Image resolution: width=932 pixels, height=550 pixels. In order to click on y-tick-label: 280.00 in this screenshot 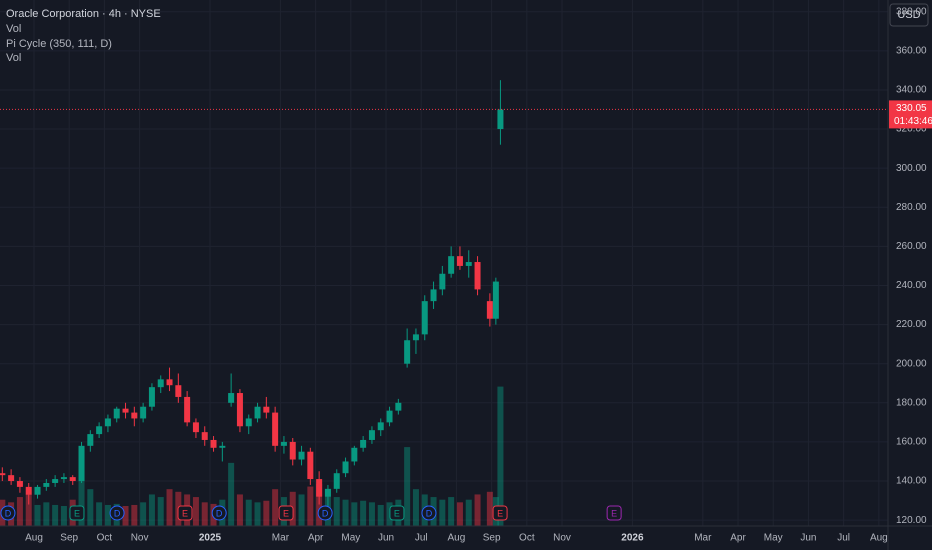, I will do `click(911, 207)`.